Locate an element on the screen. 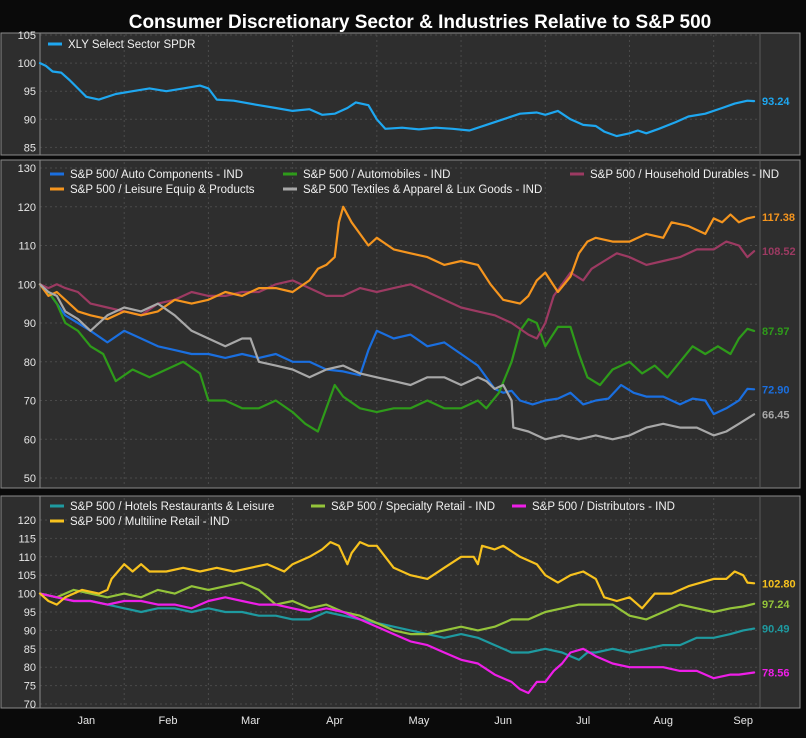 The image size is (806, 738). end-value-label: 78.56 is located at coordinates (776, 673).